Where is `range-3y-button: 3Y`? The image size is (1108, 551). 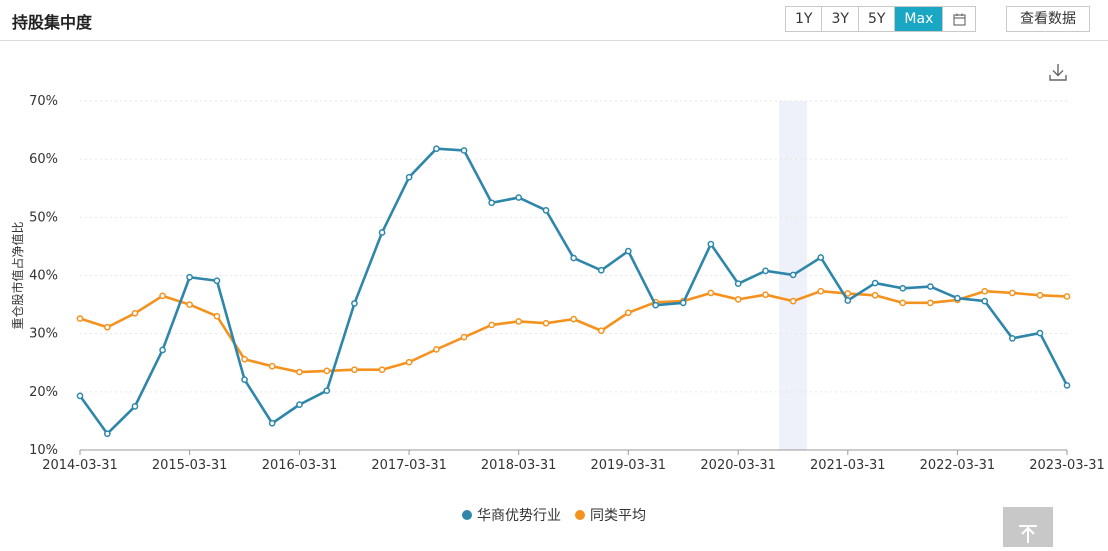 range-3y-button: 3Y is located at coordinates (840, 19).